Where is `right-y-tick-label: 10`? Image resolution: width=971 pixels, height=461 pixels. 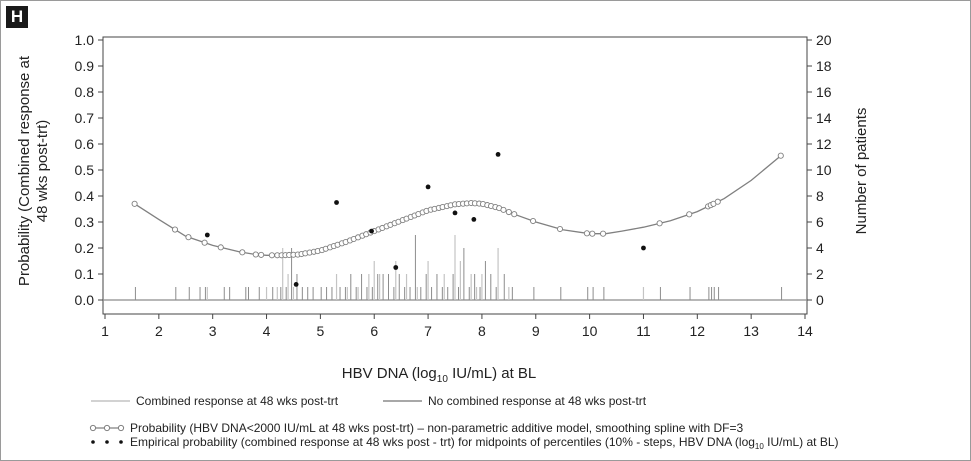 right-y-tick-label: 10 is located at coordinates (824, 170).